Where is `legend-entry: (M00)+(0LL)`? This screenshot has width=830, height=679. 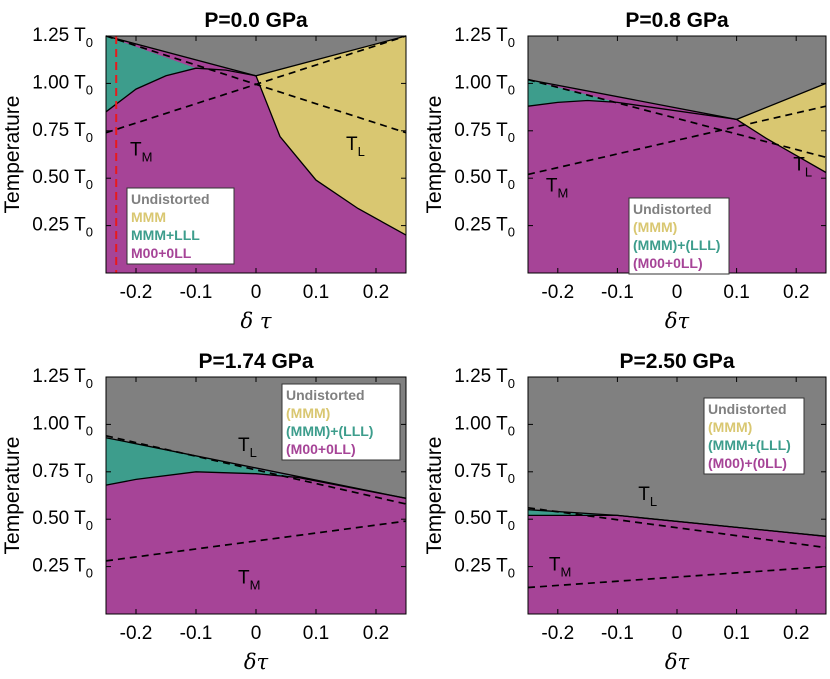 legend-entry: (M00)+(0LL) is located at coordinates (747, 463).